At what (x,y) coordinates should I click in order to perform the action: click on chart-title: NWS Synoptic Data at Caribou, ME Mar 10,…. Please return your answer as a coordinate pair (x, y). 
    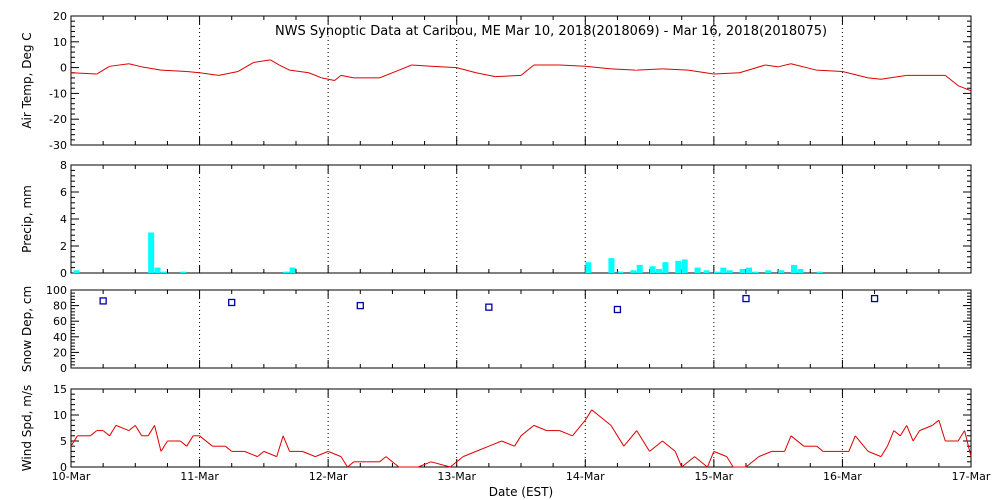
    Looking at the image, I should click on (551, 31).